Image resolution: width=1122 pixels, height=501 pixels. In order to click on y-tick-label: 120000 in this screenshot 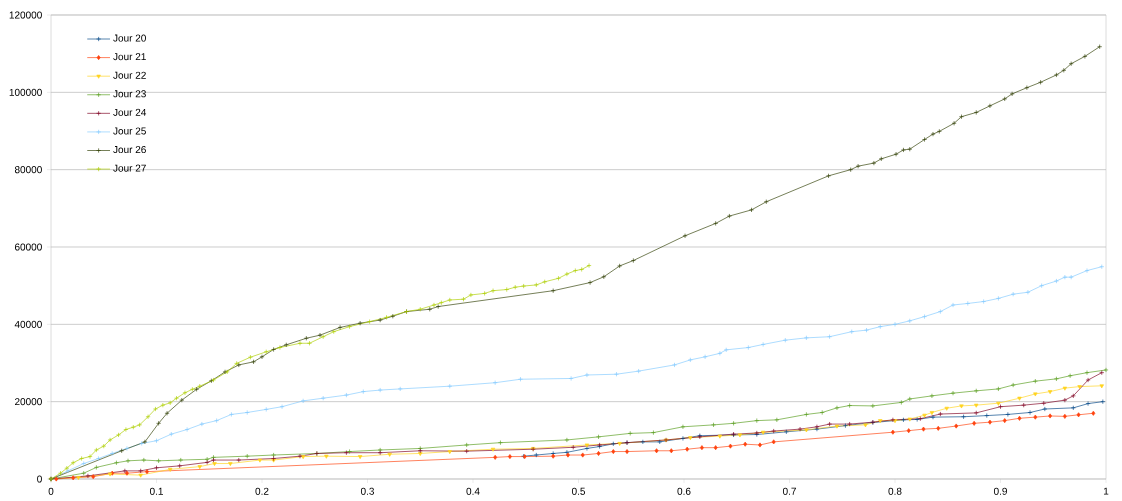, I will do `click(25, 15)`.